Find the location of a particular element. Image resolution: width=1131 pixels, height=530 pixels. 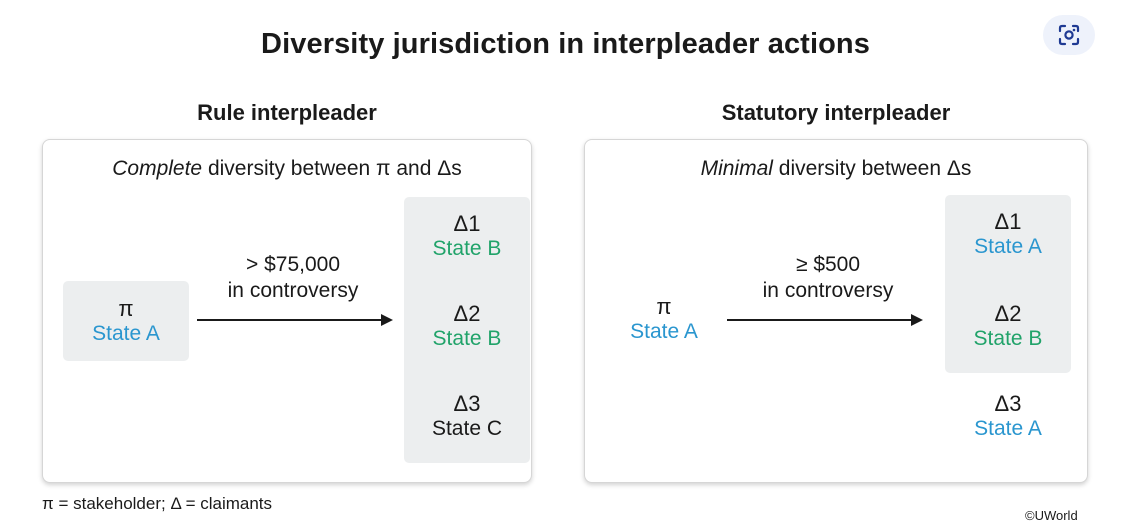

statutory-stakeholder: π State A is located at coordinates (664, 319).